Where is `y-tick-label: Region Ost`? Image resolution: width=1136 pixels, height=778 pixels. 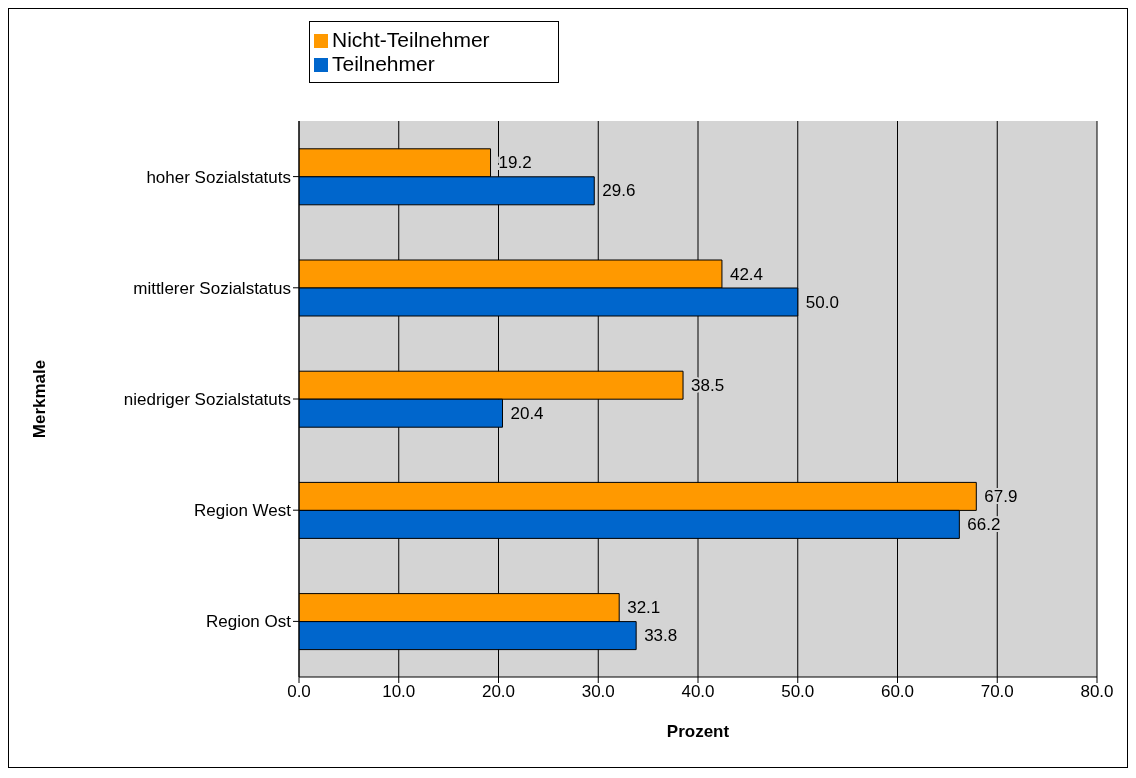
y-tick-label: Region Ost is located at coordinates (248, 622).